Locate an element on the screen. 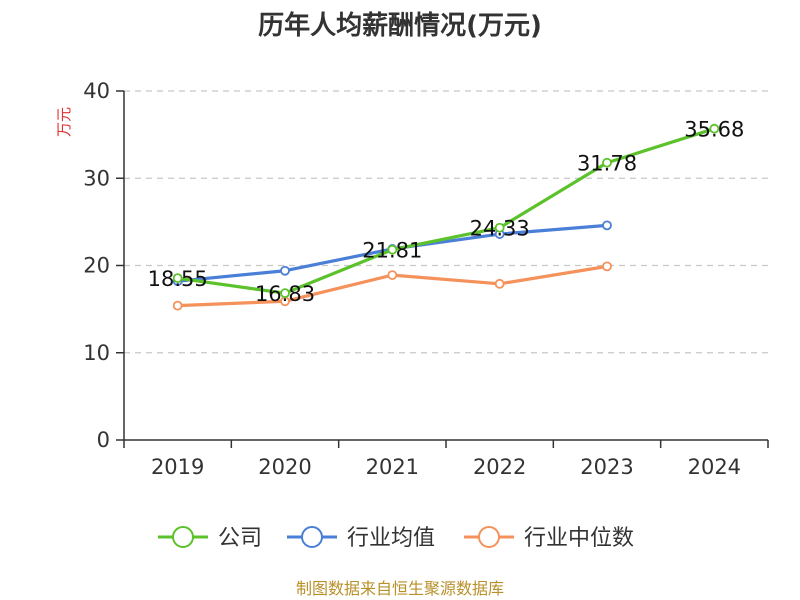 This screenshot has height=600, width=800. x-tick-label-2019: 2019 is located at coordinates (177, 467).